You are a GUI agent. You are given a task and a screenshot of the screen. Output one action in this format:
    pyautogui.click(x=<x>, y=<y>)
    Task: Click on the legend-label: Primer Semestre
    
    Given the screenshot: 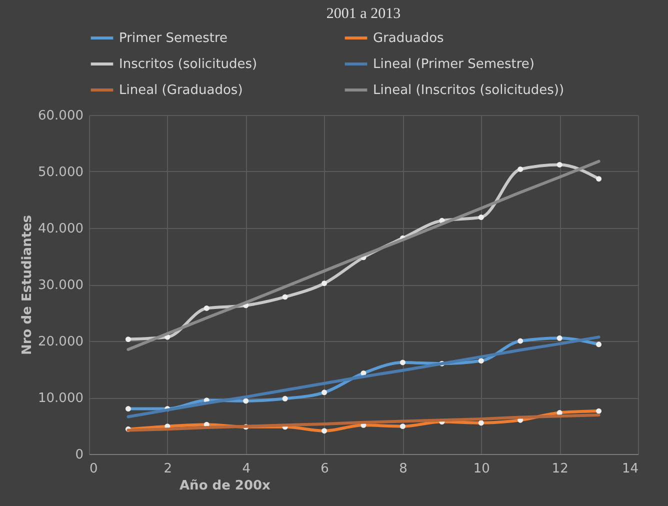 What is the action you would take?
    pyautogui.click(x=173, y=38)
    